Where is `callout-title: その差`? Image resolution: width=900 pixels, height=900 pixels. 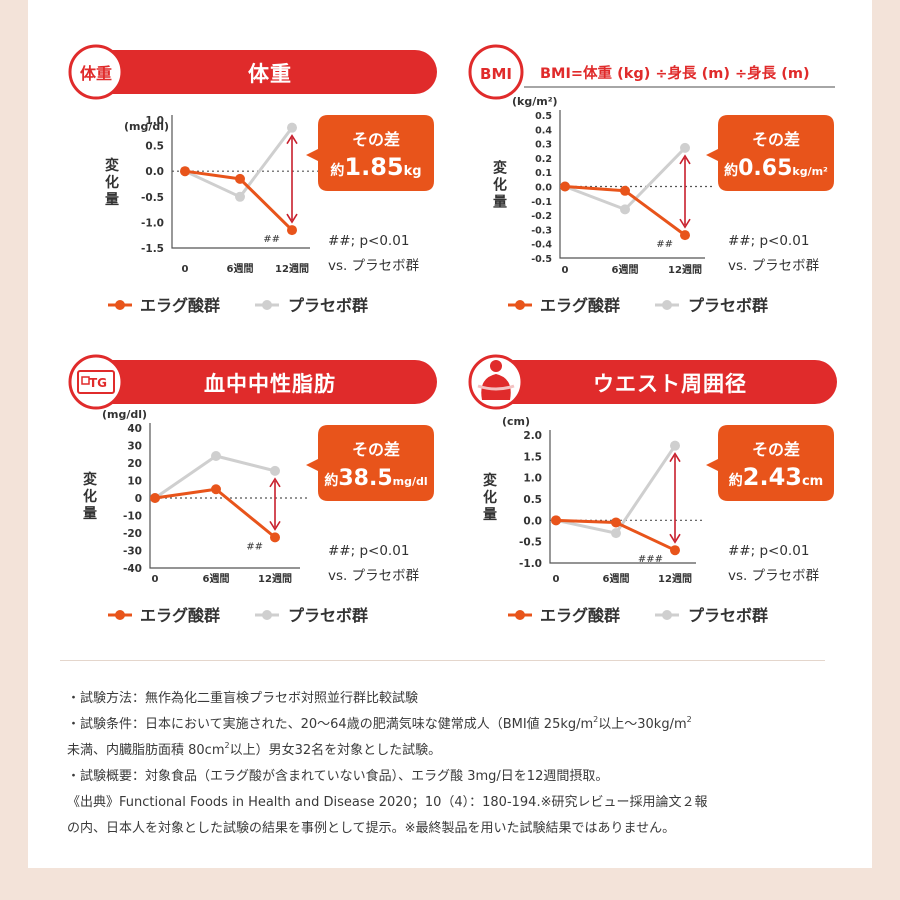 callout-title: その差 is located at coordinates (776, 449).